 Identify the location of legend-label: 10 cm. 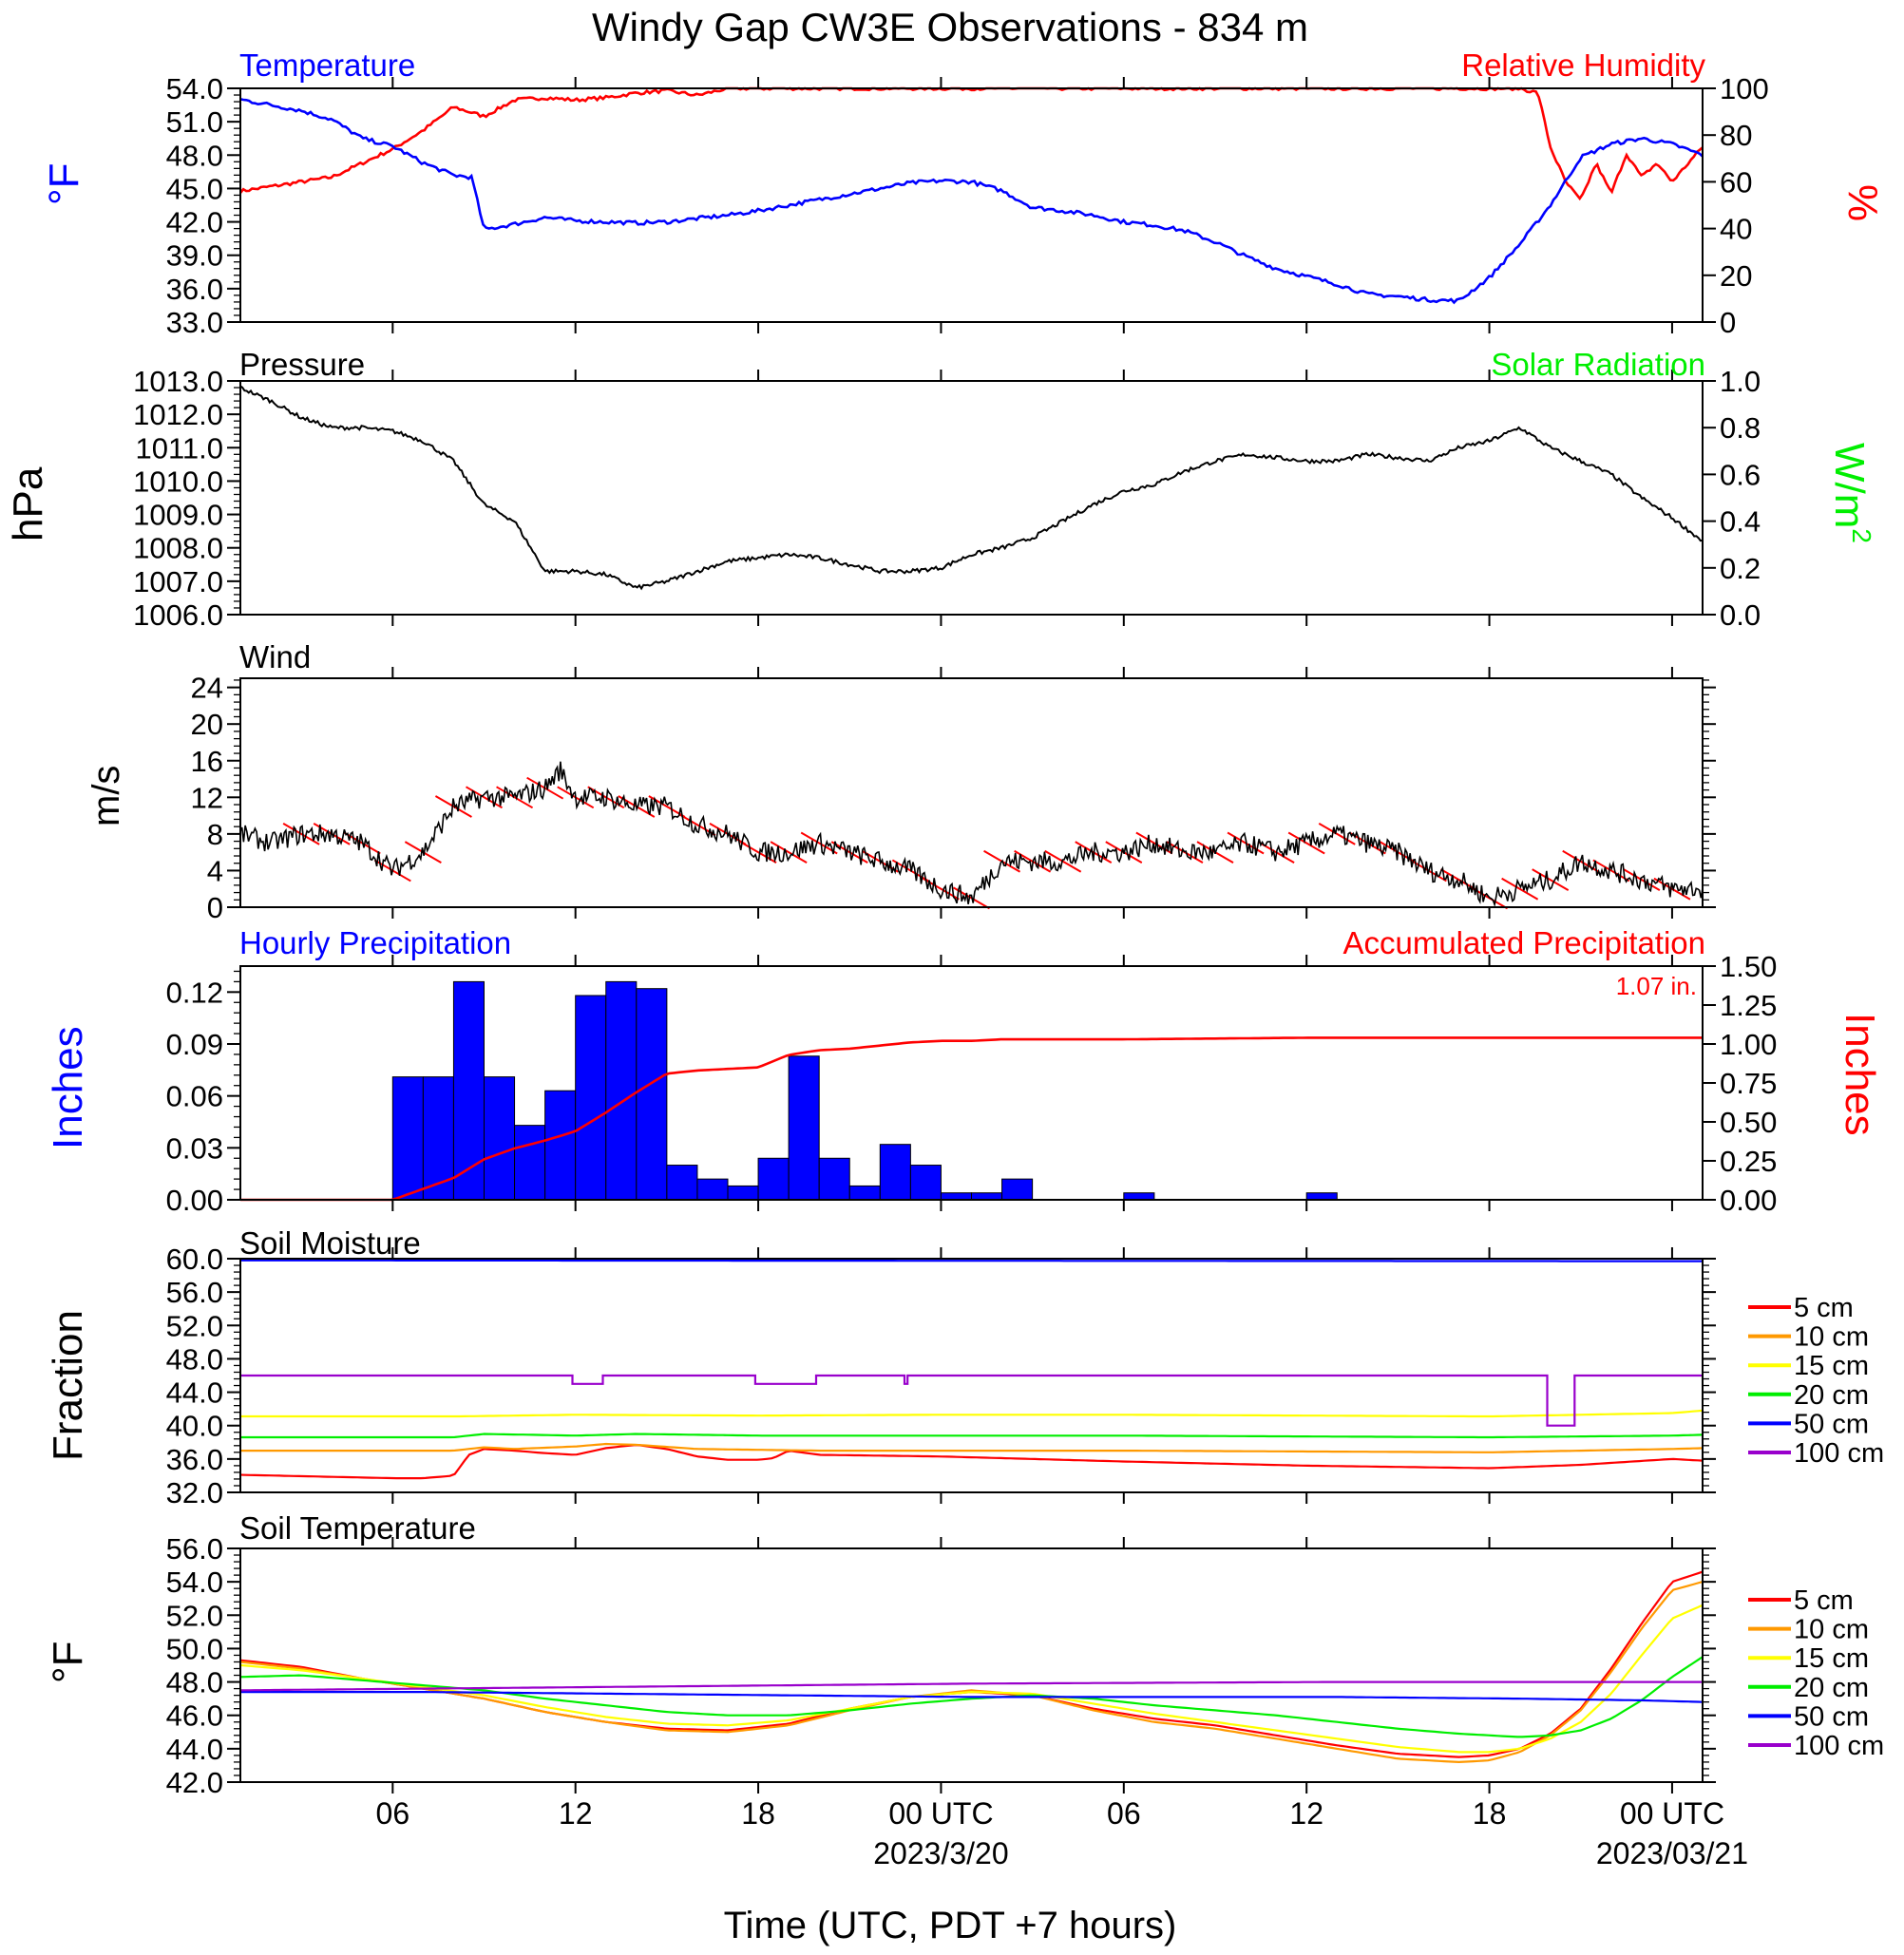
(1831, 1337).